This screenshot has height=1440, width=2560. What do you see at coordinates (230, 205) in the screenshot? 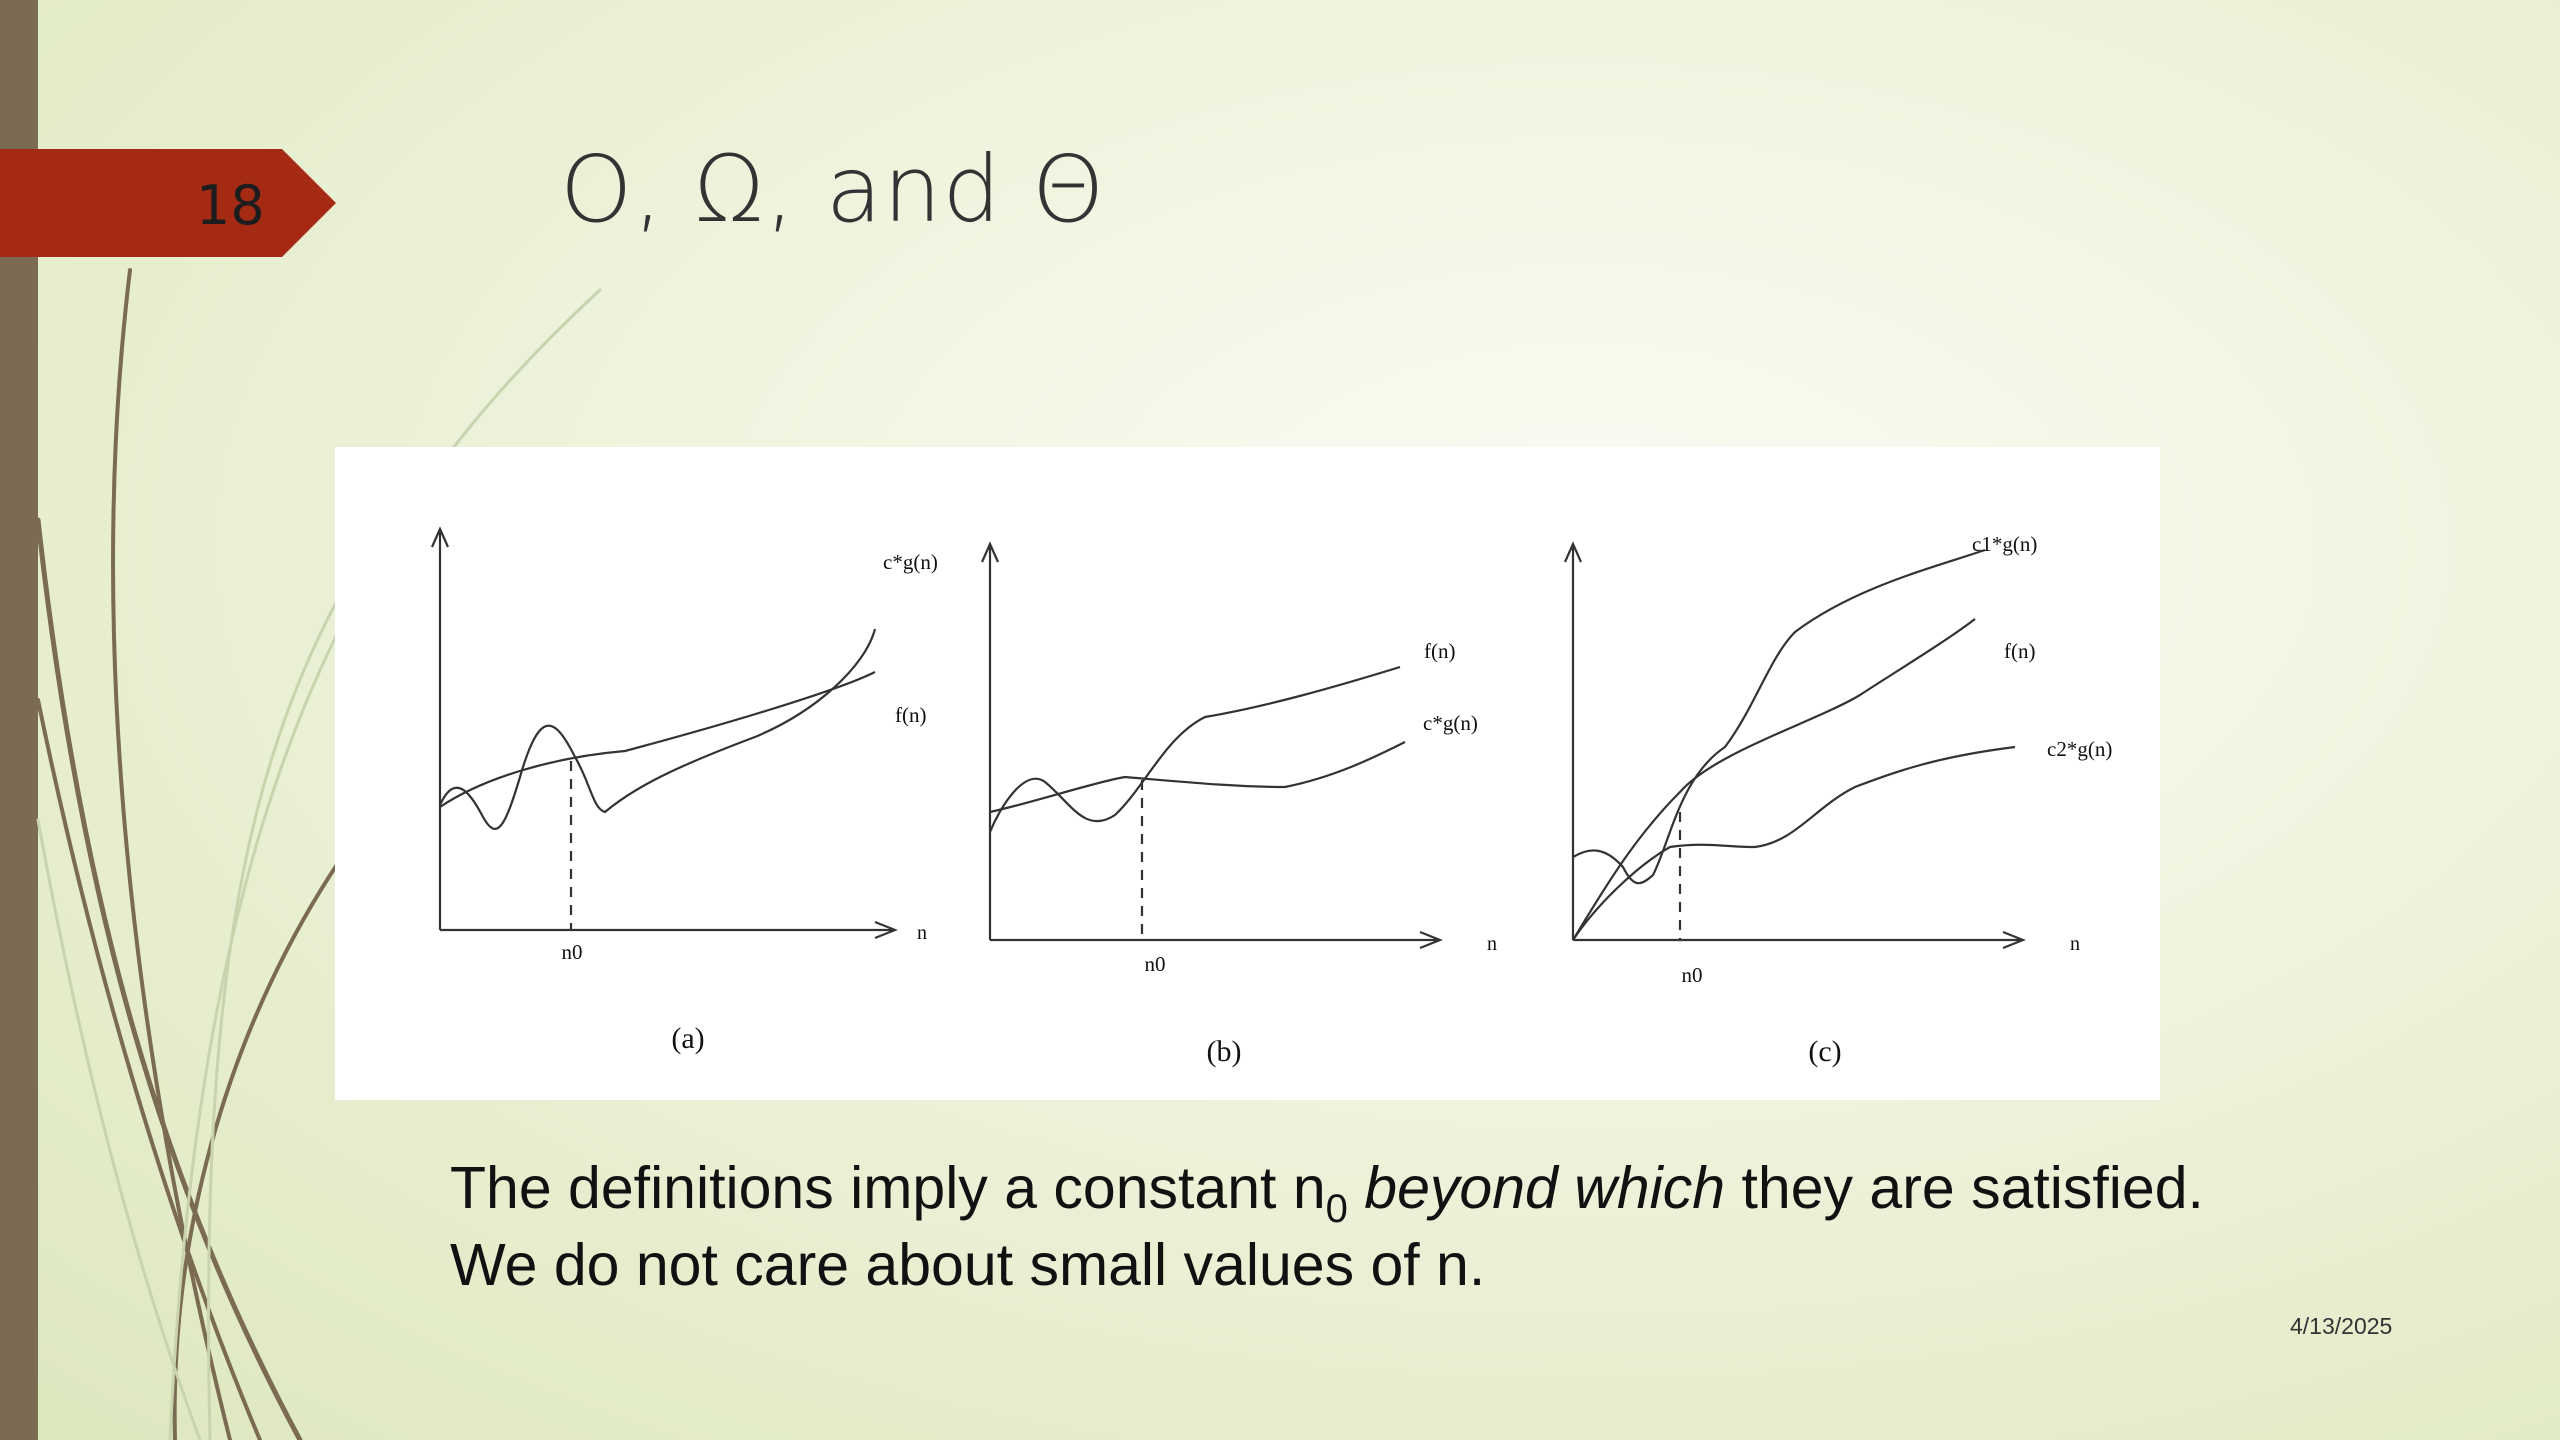
I see `slide-number: 18` at bounding box center [230, 205].